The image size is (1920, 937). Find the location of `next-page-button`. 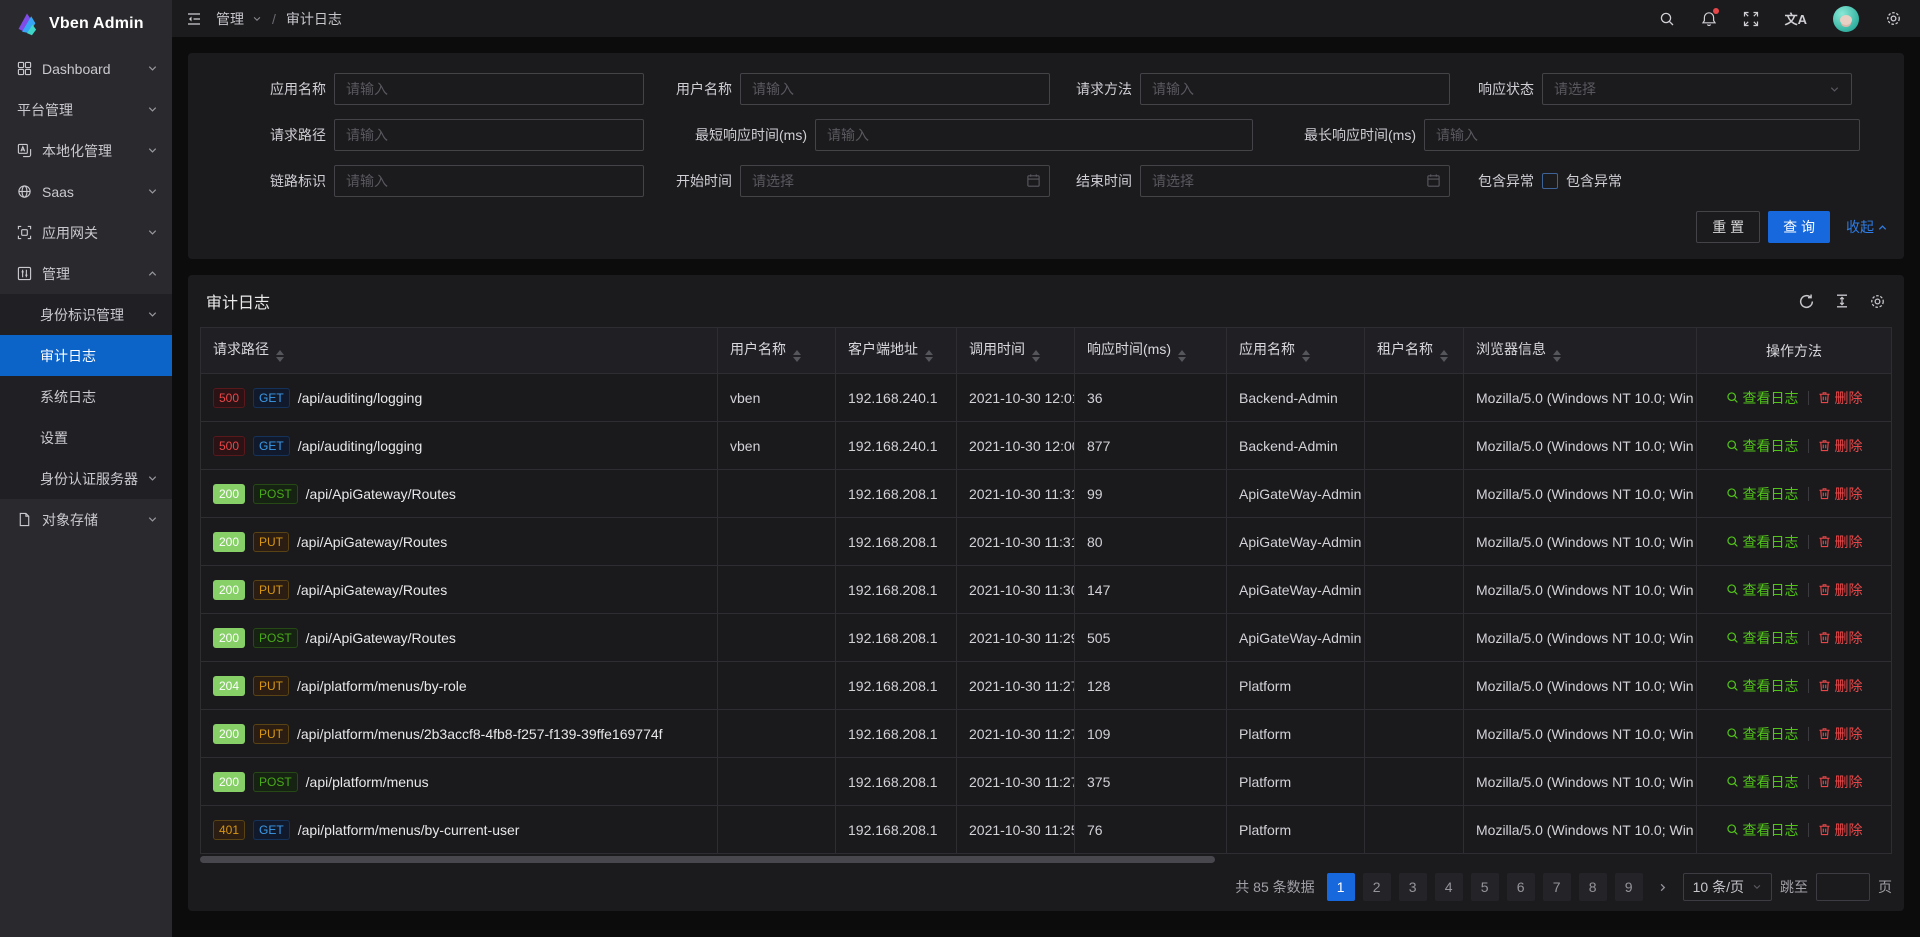

next-page-button is located at coordinates (1663, 887).